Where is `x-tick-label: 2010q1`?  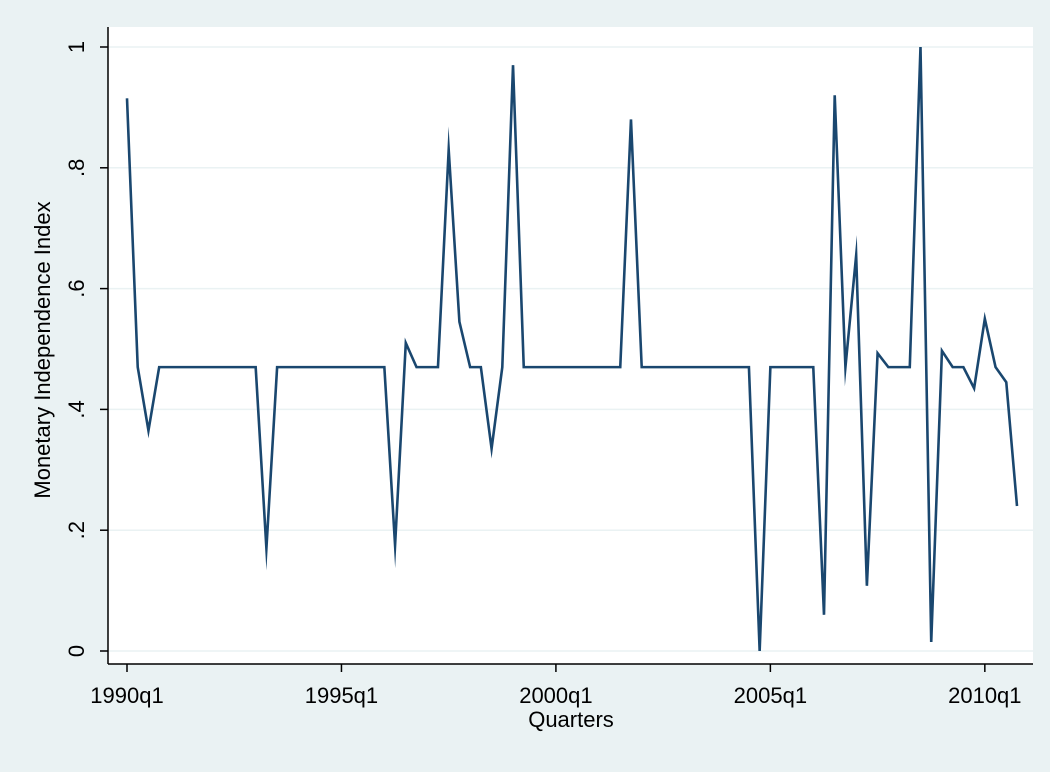
x-tick-label: 2010q1 is located at coordinates (984, 695).